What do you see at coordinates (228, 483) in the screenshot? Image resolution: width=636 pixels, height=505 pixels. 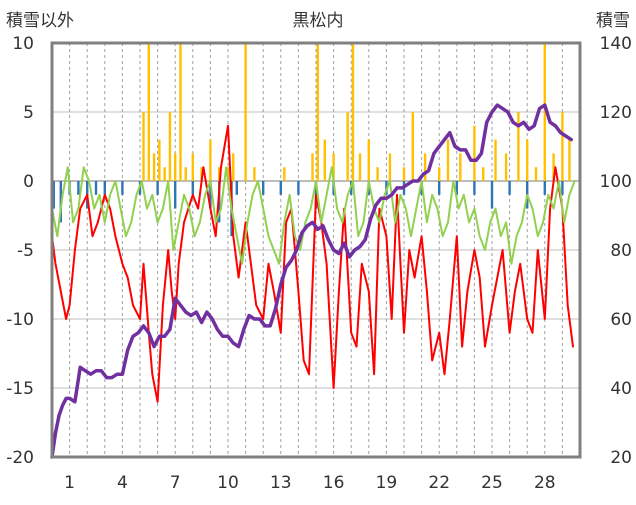 I see `x-tick-label: 10` at bounding box center [228, 483].